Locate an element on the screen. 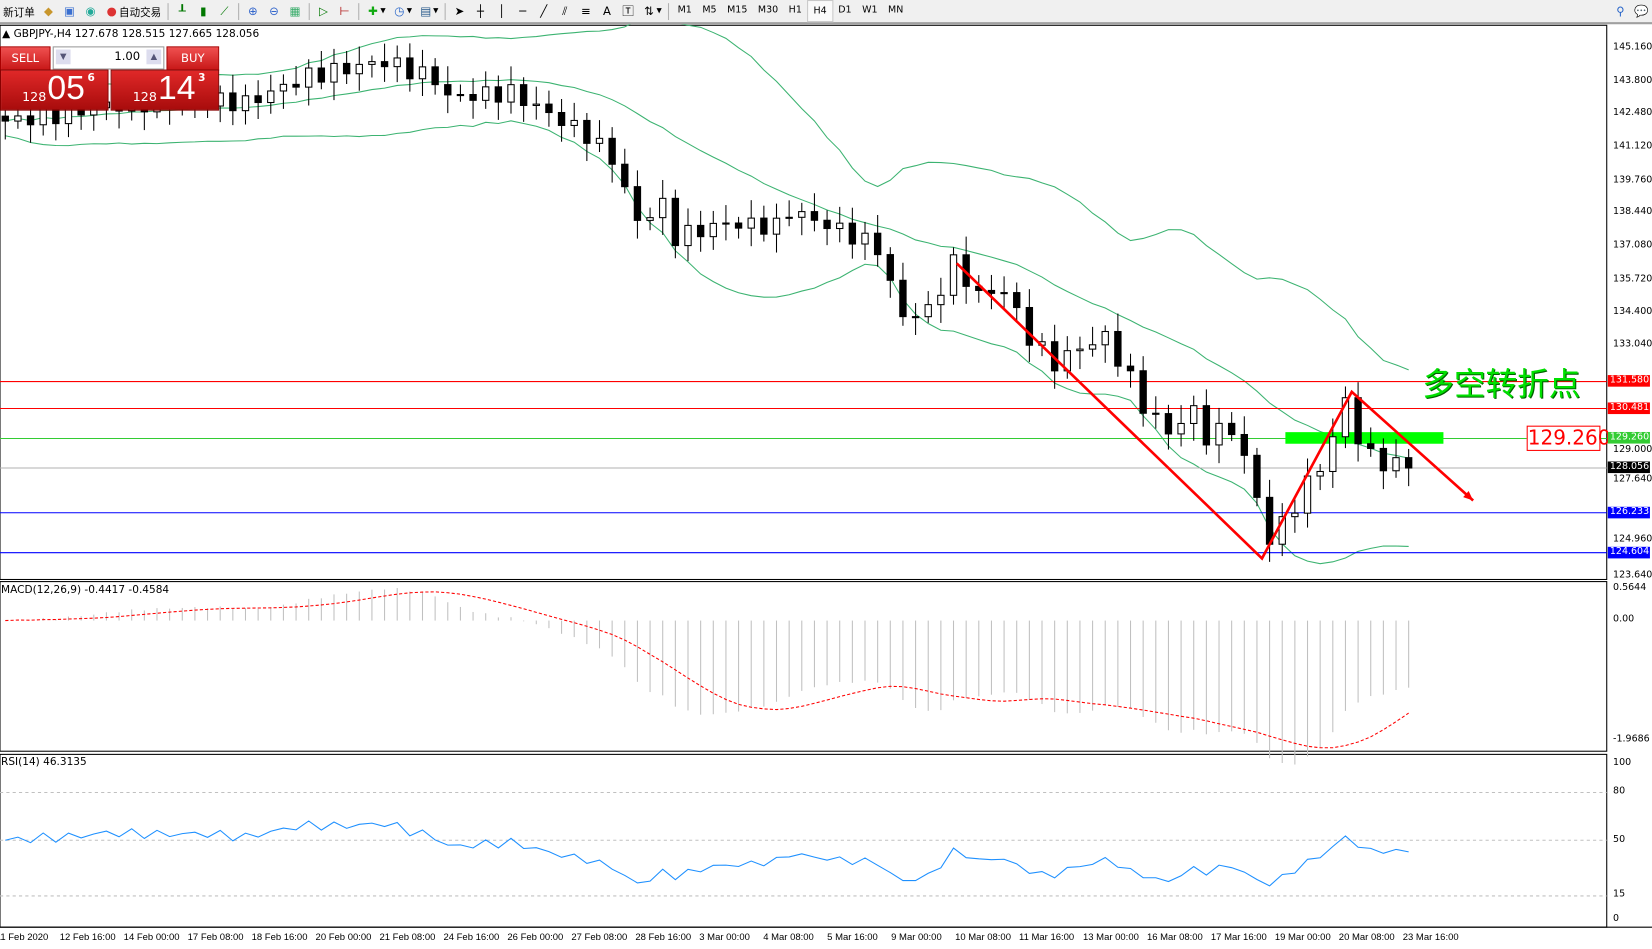 The image size is (1652, 949). timeframe-mn: MN is located at coordinates (896, 10).